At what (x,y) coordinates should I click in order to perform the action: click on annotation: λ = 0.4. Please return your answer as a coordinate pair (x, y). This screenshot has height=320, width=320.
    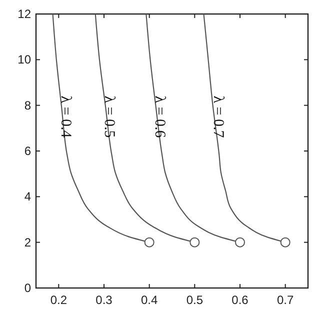
    Looking at the image, I should click on (65, 117).